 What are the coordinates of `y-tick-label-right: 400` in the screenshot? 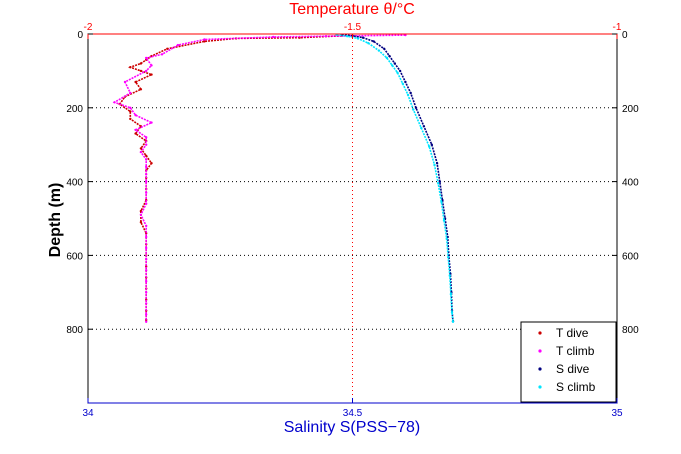 It's located at (630, 183).